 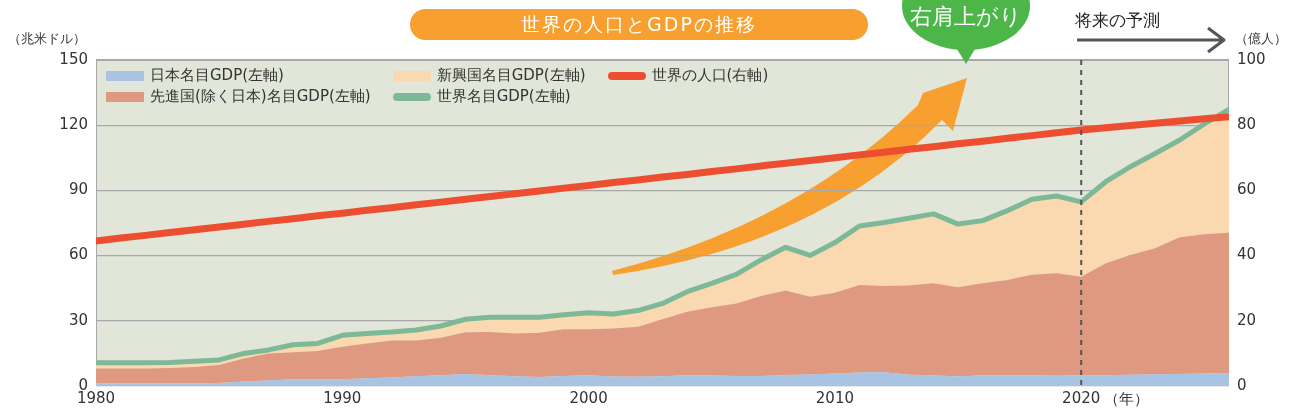 What do you see at coordinates (966, 17) in the screenshot?
I see `text: 右肩上がり` at bounding box center [966, 17].